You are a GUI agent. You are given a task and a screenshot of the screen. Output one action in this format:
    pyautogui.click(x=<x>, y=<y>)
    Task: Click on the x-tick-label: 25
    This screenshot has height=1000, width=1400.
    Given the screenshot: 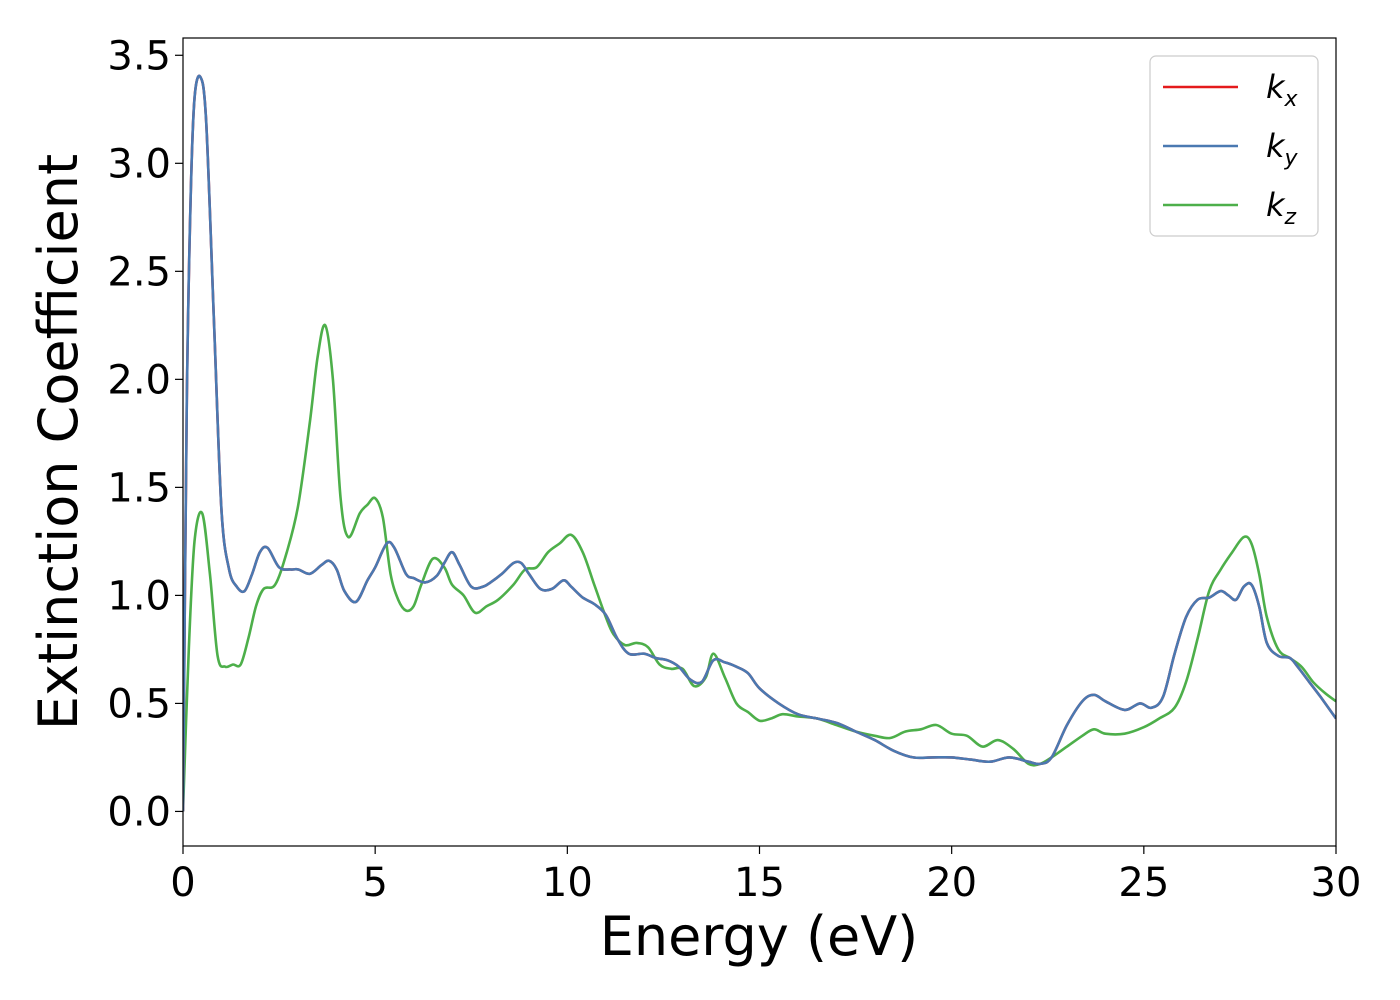 What is the action you would take?
    pyautogui.click(x=1143, y=883)
    